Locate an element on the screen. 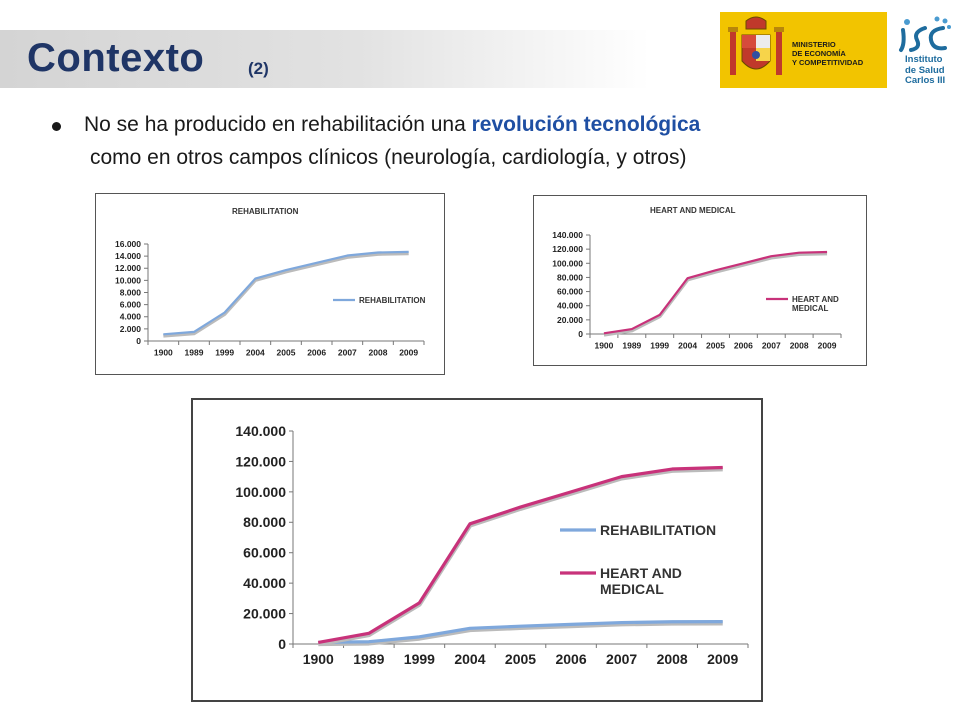  page-title-number: (2) is located at coordinates (258, 68).